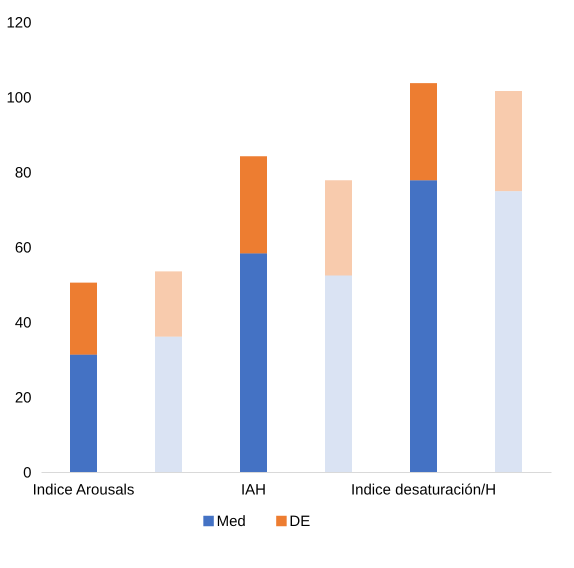 The width and height of the screenshot is (574, 568). I want to click on legend-label: DE, so click(299, 521).